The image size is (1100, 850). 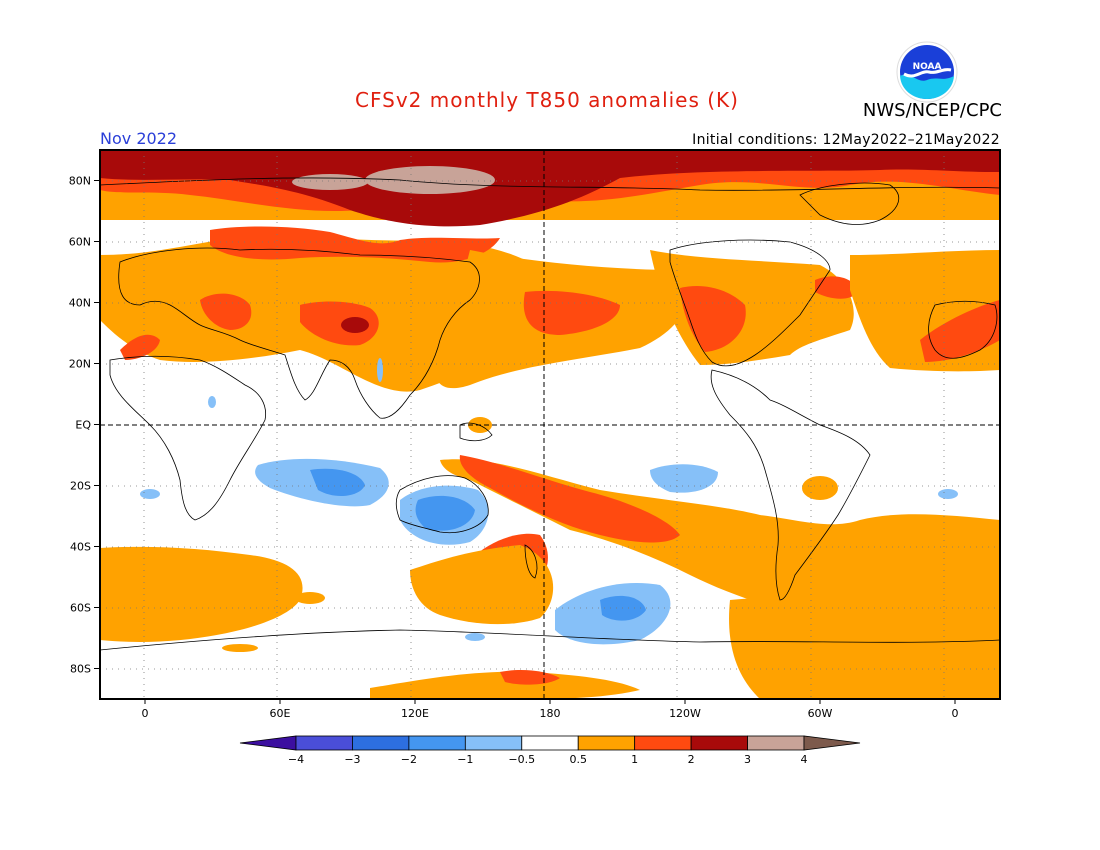 What do you see at coordinates (932, 110) in the screenshot?
I see `agency-label: NWS/NCEP/CPC` at bounding box center [932, 110].